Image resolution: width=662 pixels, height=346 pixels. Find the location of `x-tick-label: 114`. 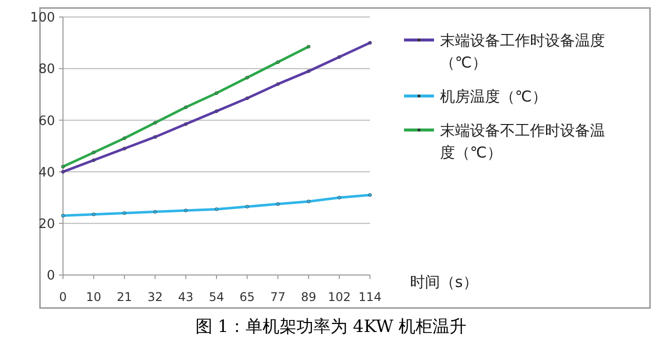

x-tick-label: 114 is located at coordinates (370, 297).